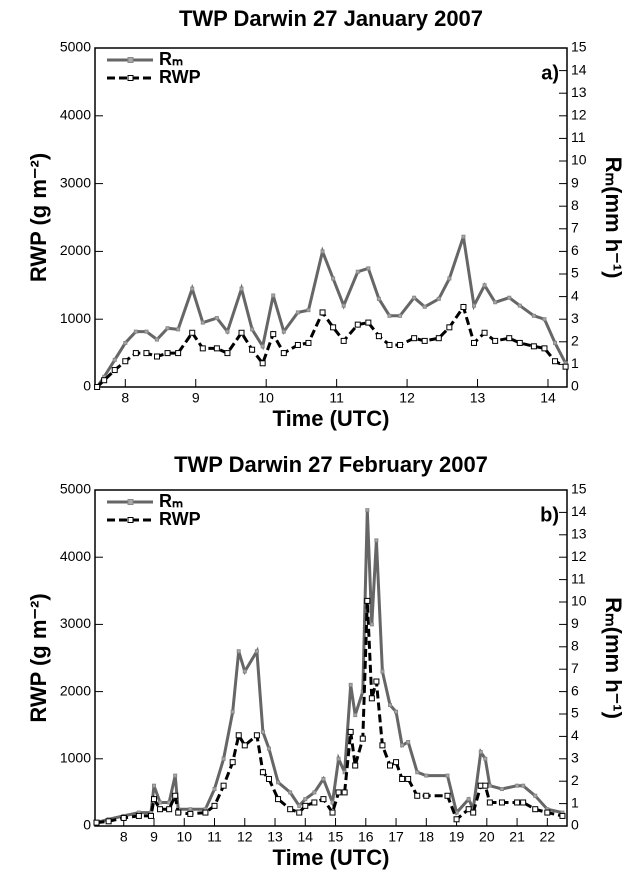 The width and height of the screenshot is (634, 873). Describe the element at coordinates (579, 115) in the screenshot. I see `y2-tick-label: 12` at that location.